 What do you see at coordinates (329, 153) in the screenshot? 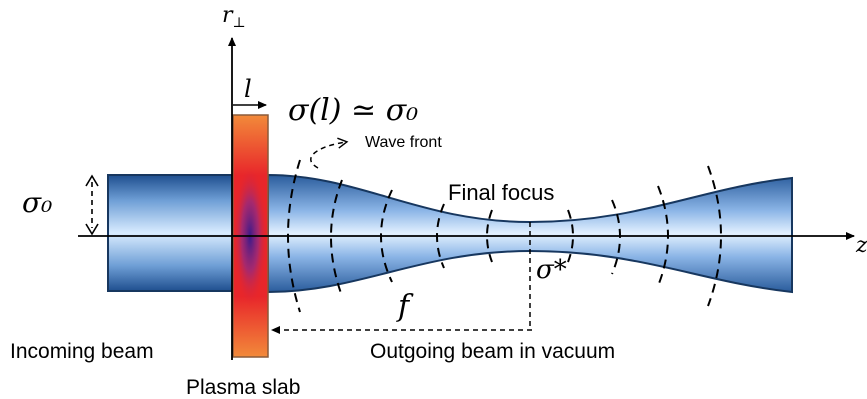
I see `wave-front-pointer` at bounding box center [329, 153].